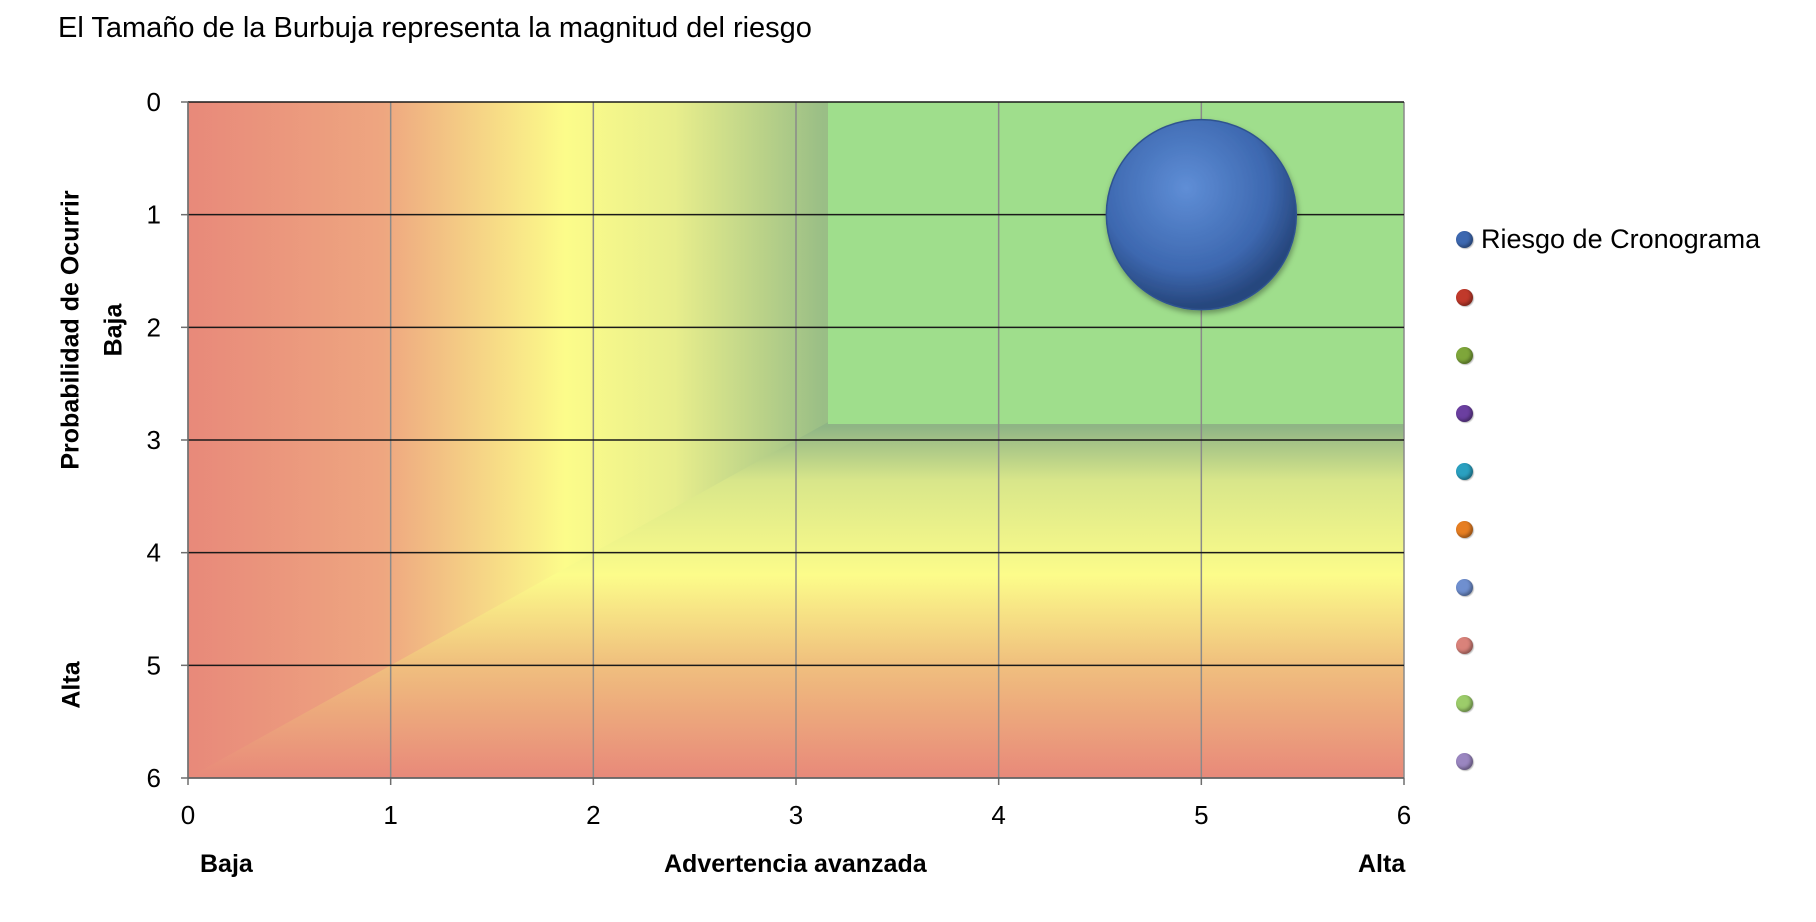  I want to click on x-tick-label: 0, so click(188, 815).